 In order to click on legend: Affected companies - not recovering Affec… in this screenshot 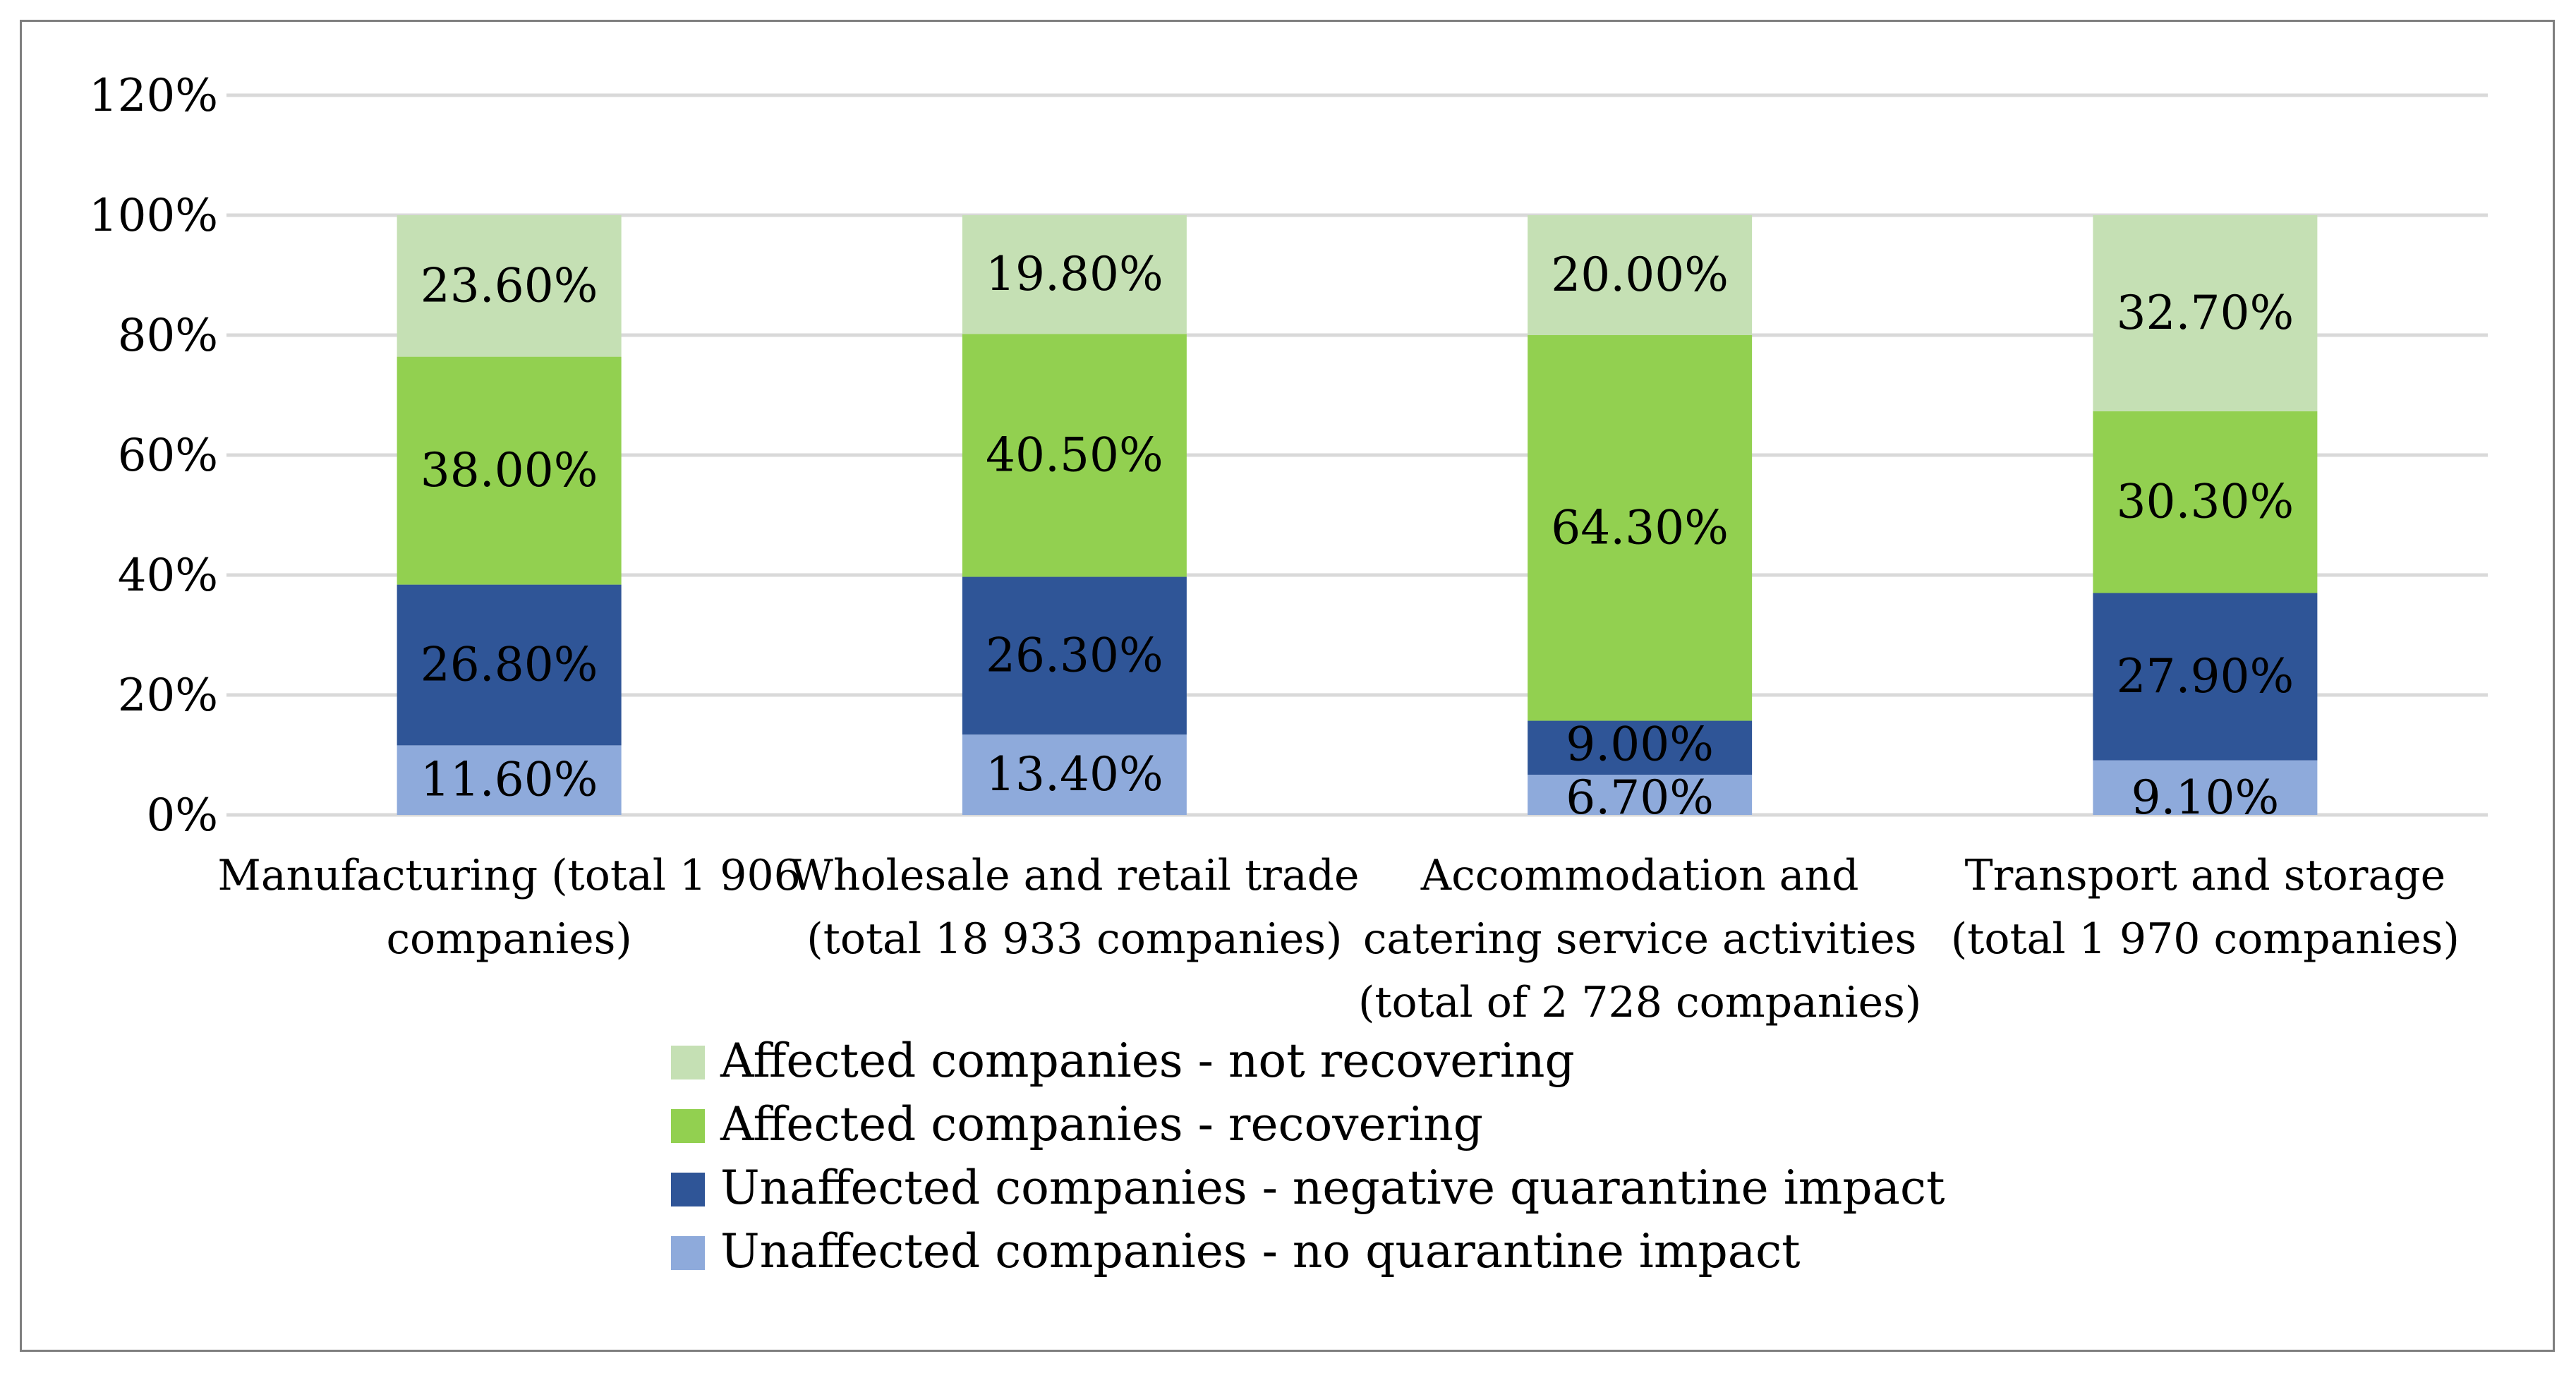, I will do `click(1308, 1156)`.